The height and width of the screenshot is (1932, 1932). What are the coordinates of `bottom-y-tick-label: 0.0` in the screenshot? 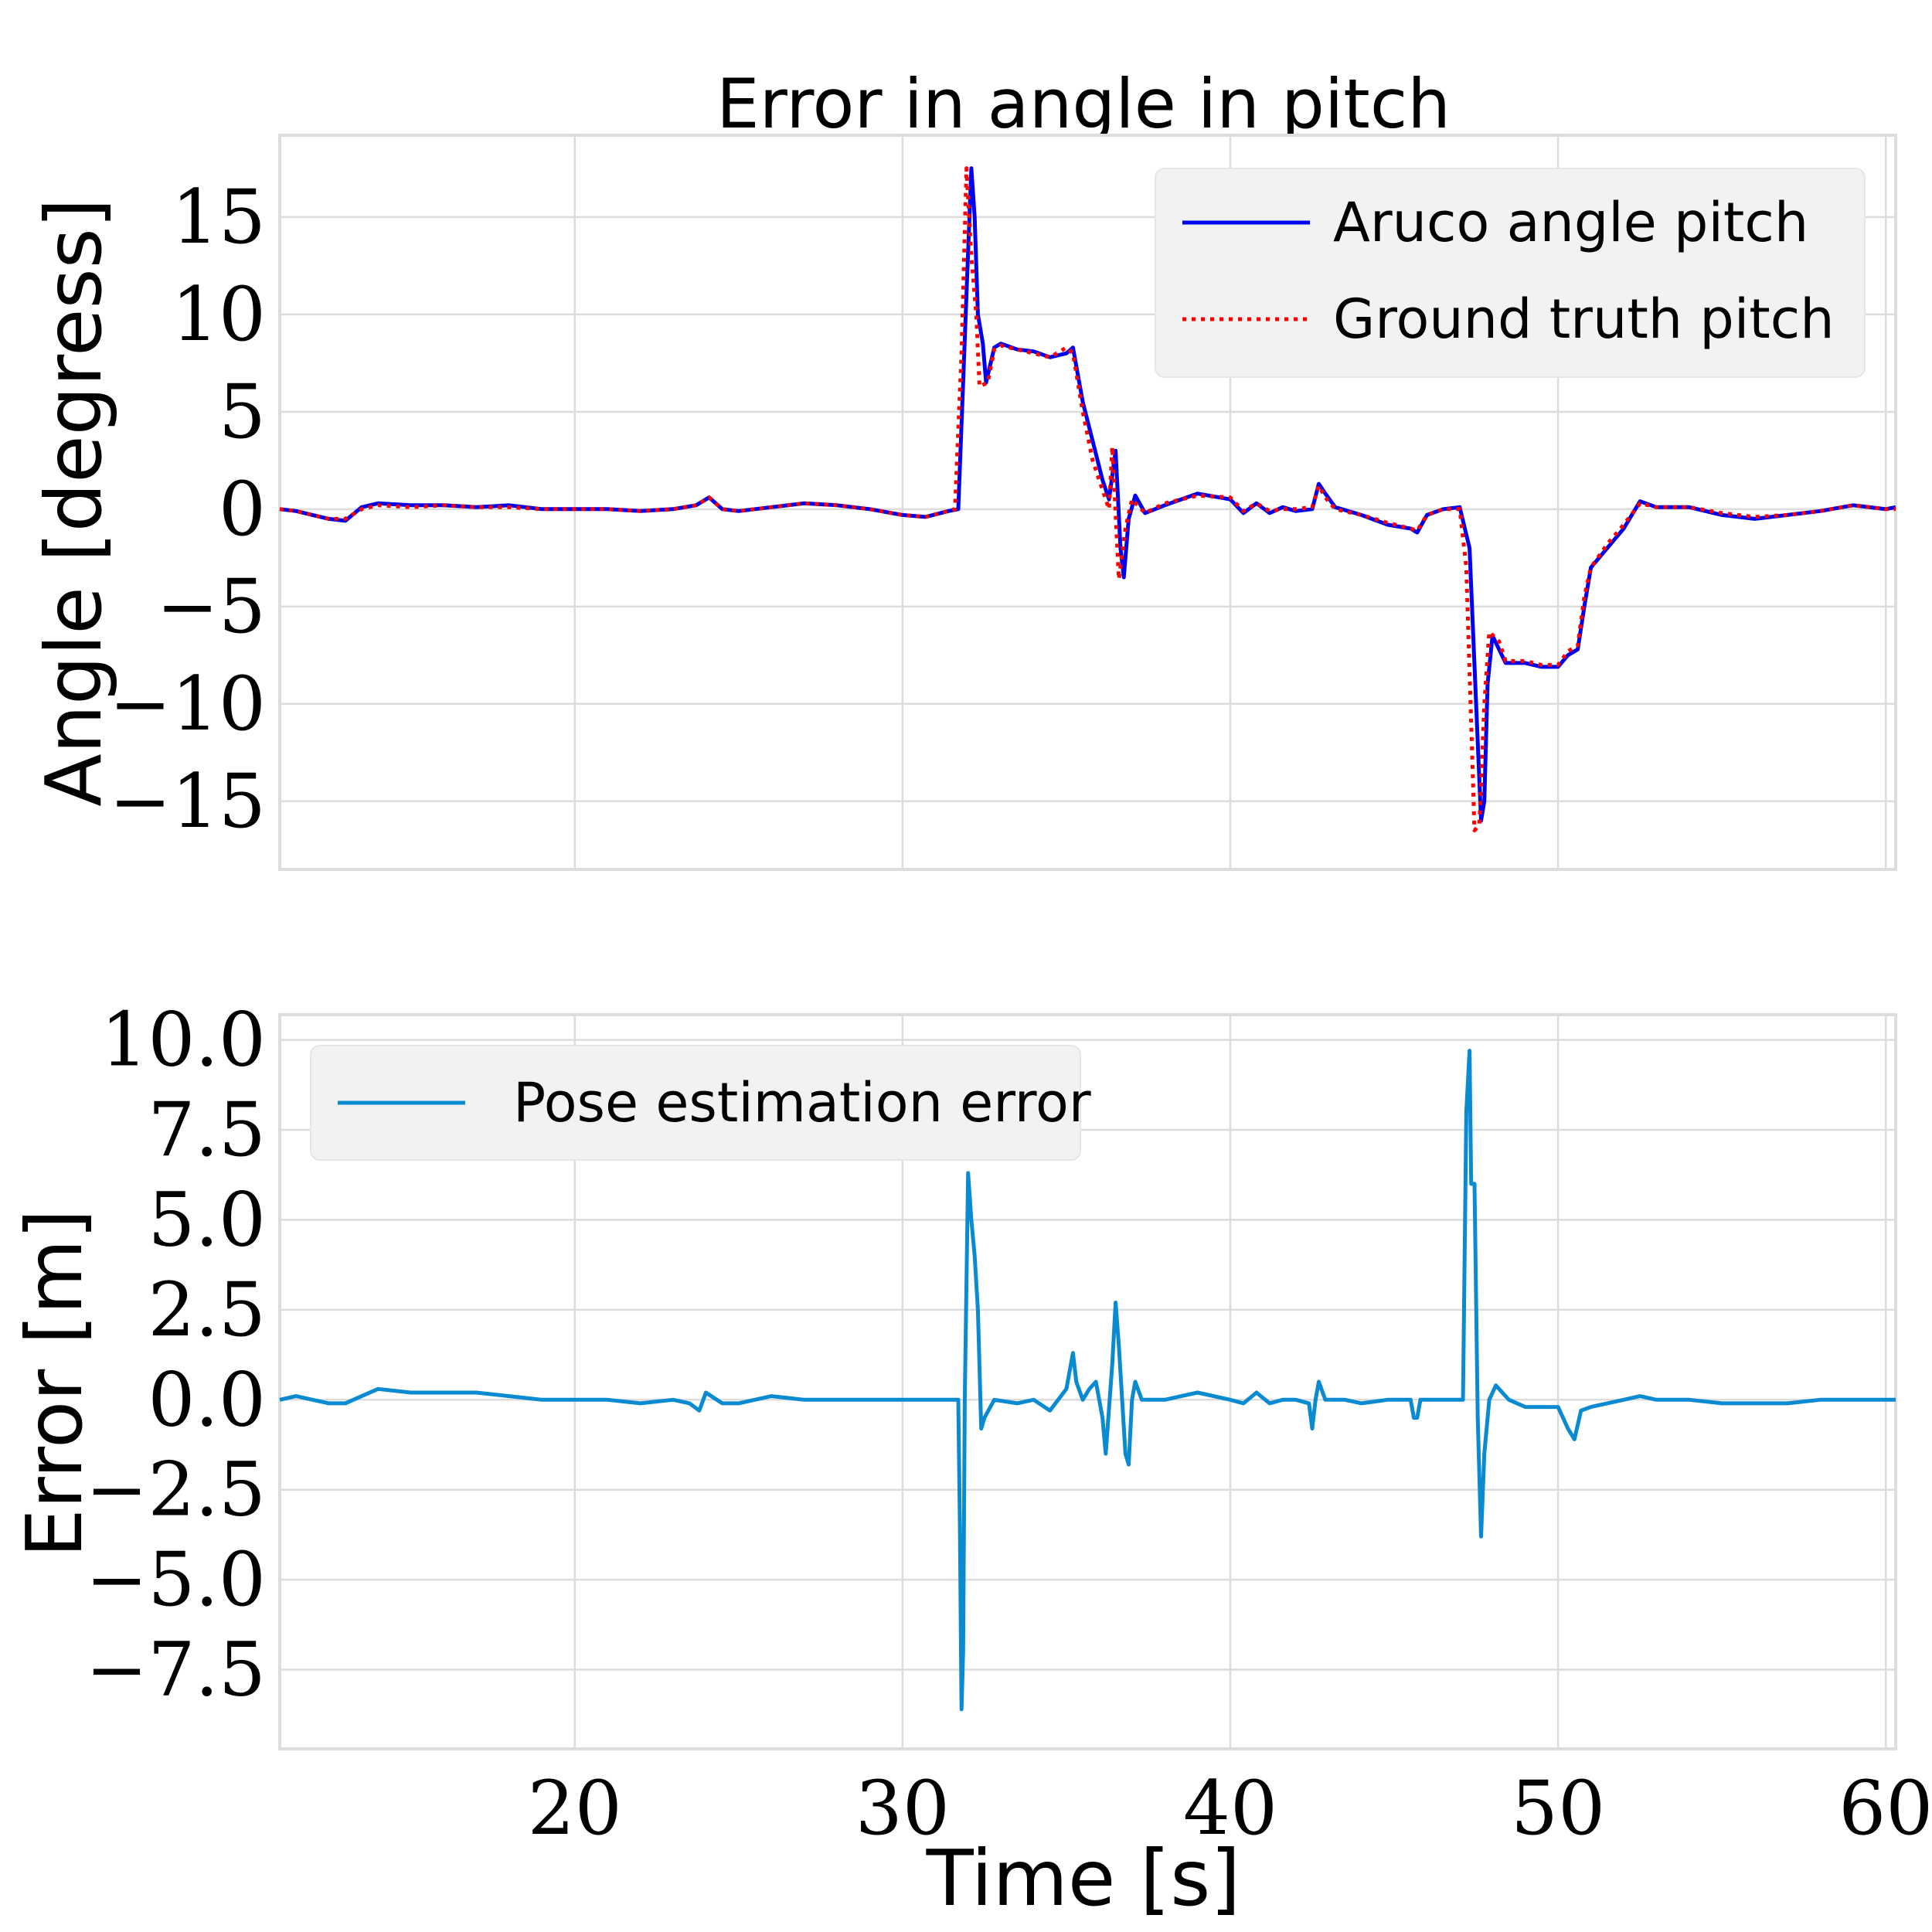 It's located at (207, 1399).